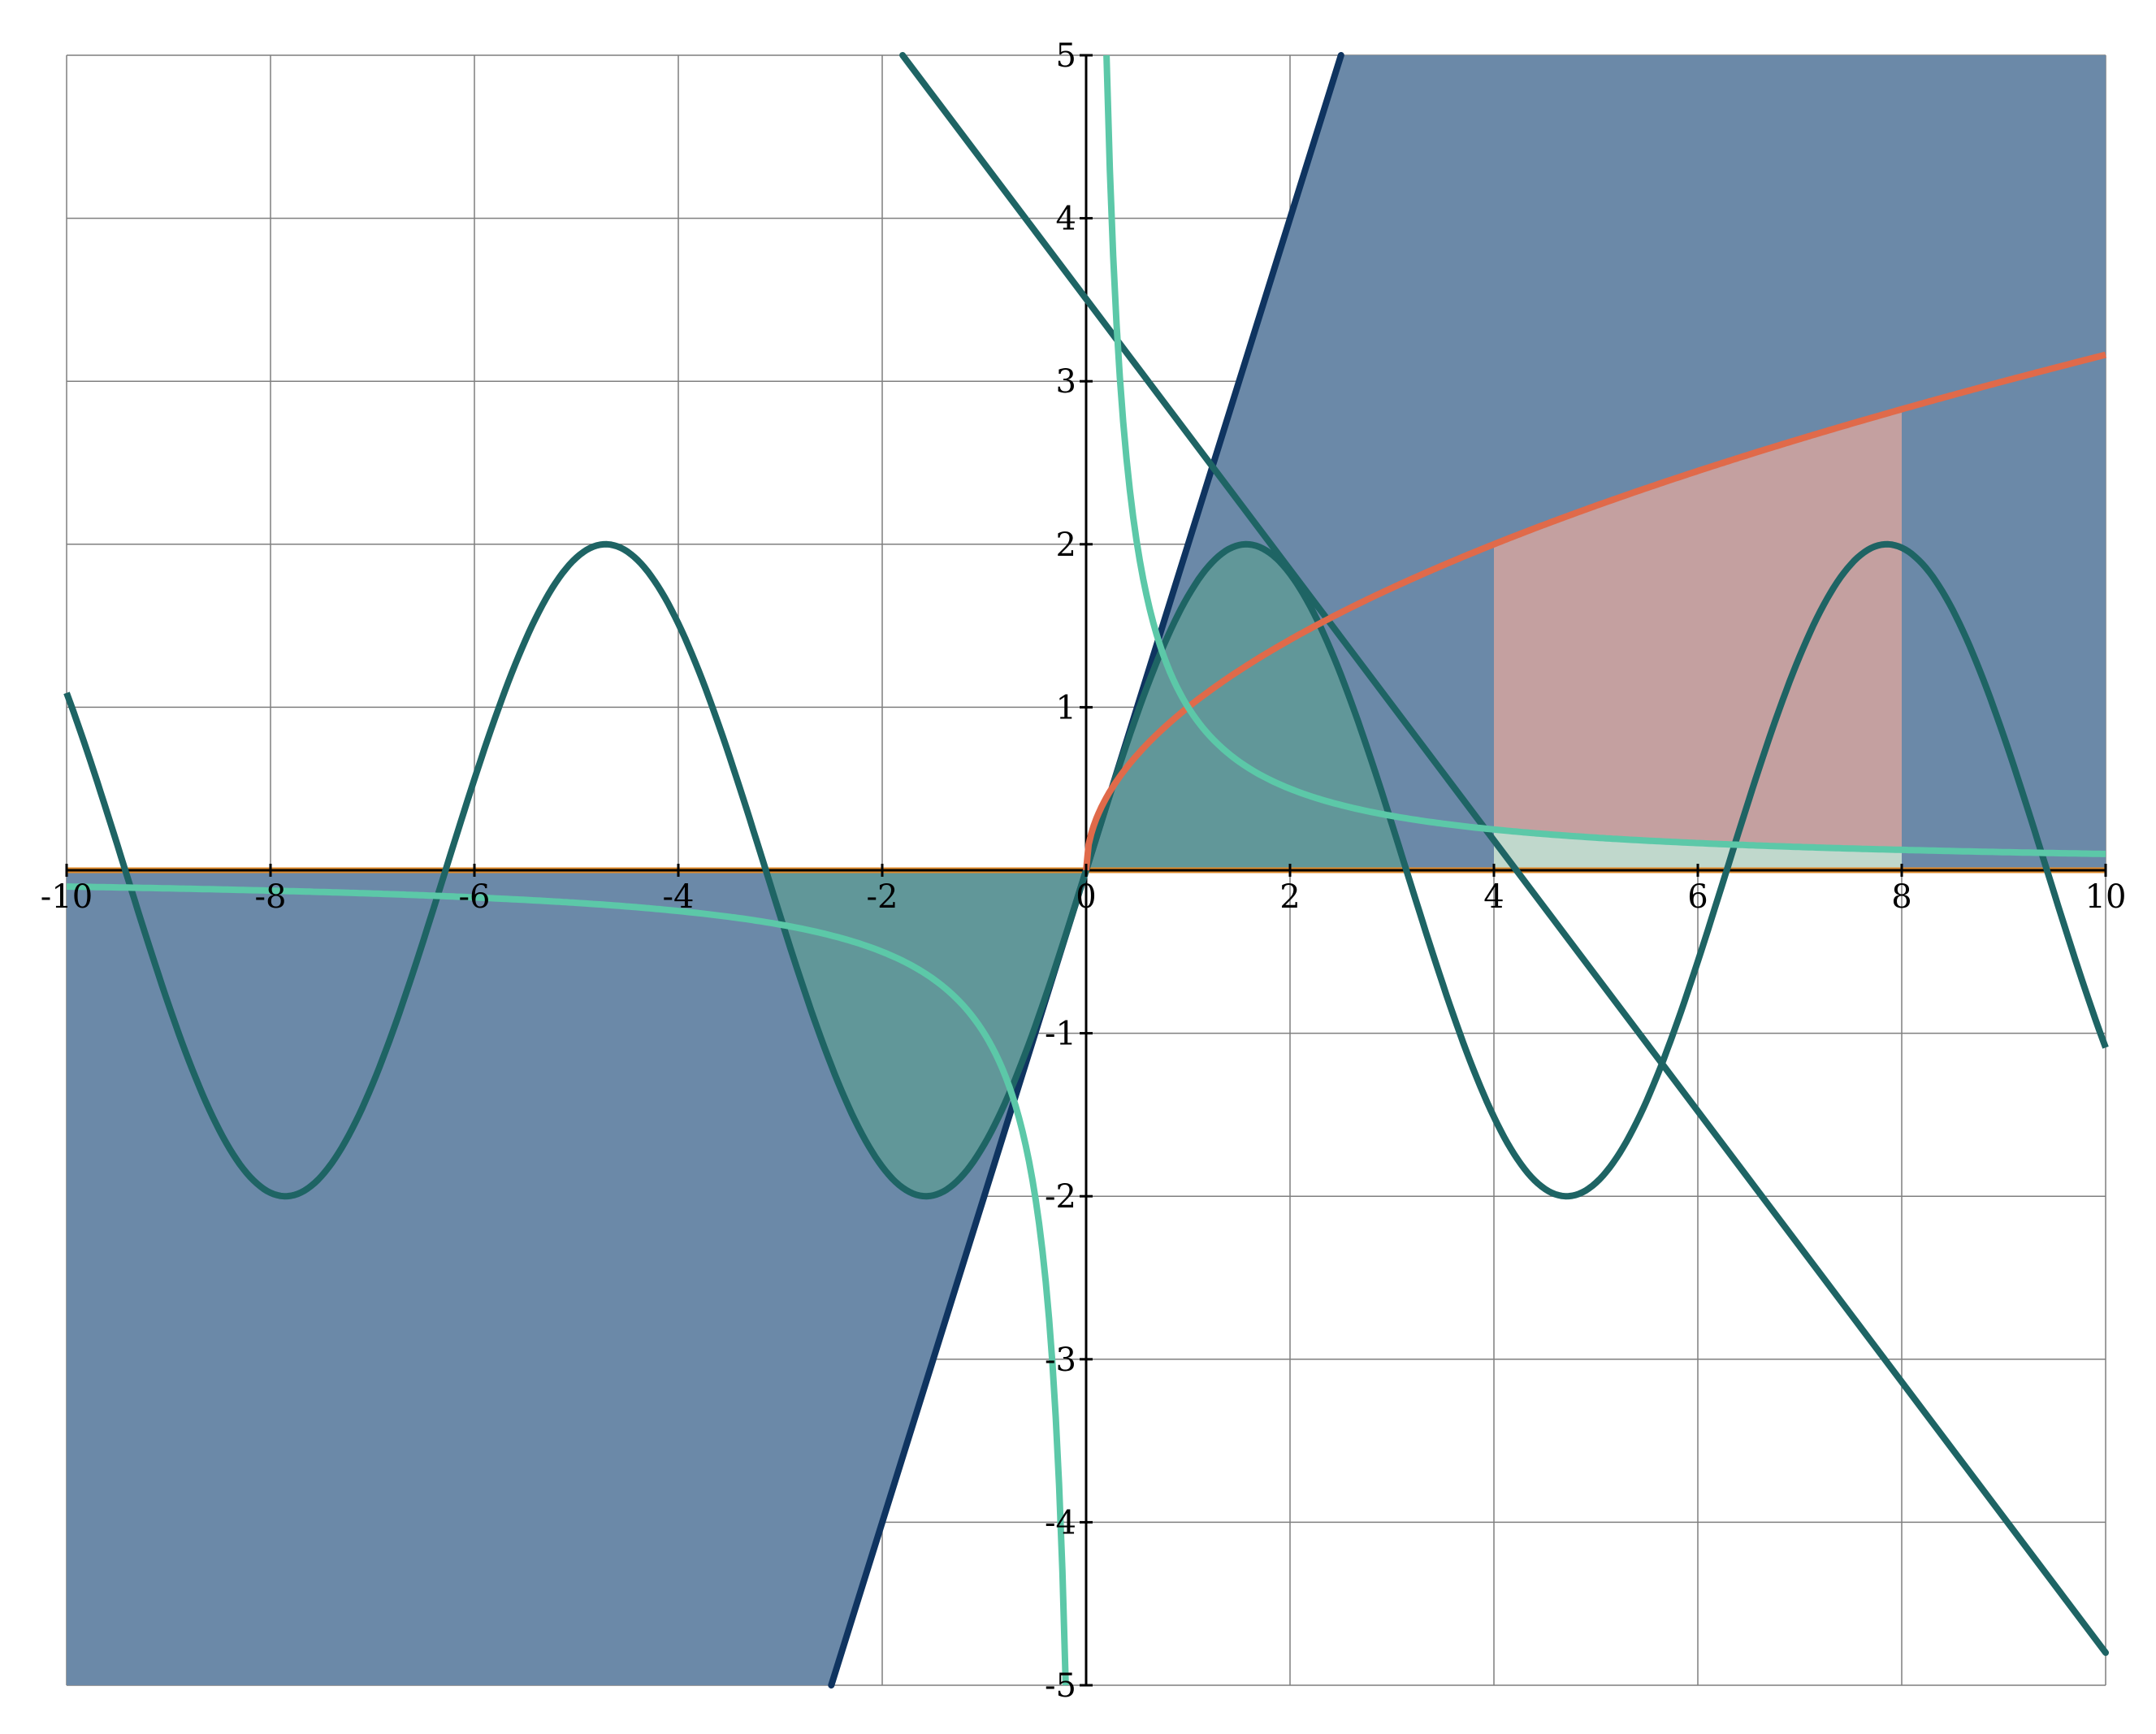 This screenshot has height=1734, width=2156. I want to click on x-tick-label: 6, so click(1697, 897).